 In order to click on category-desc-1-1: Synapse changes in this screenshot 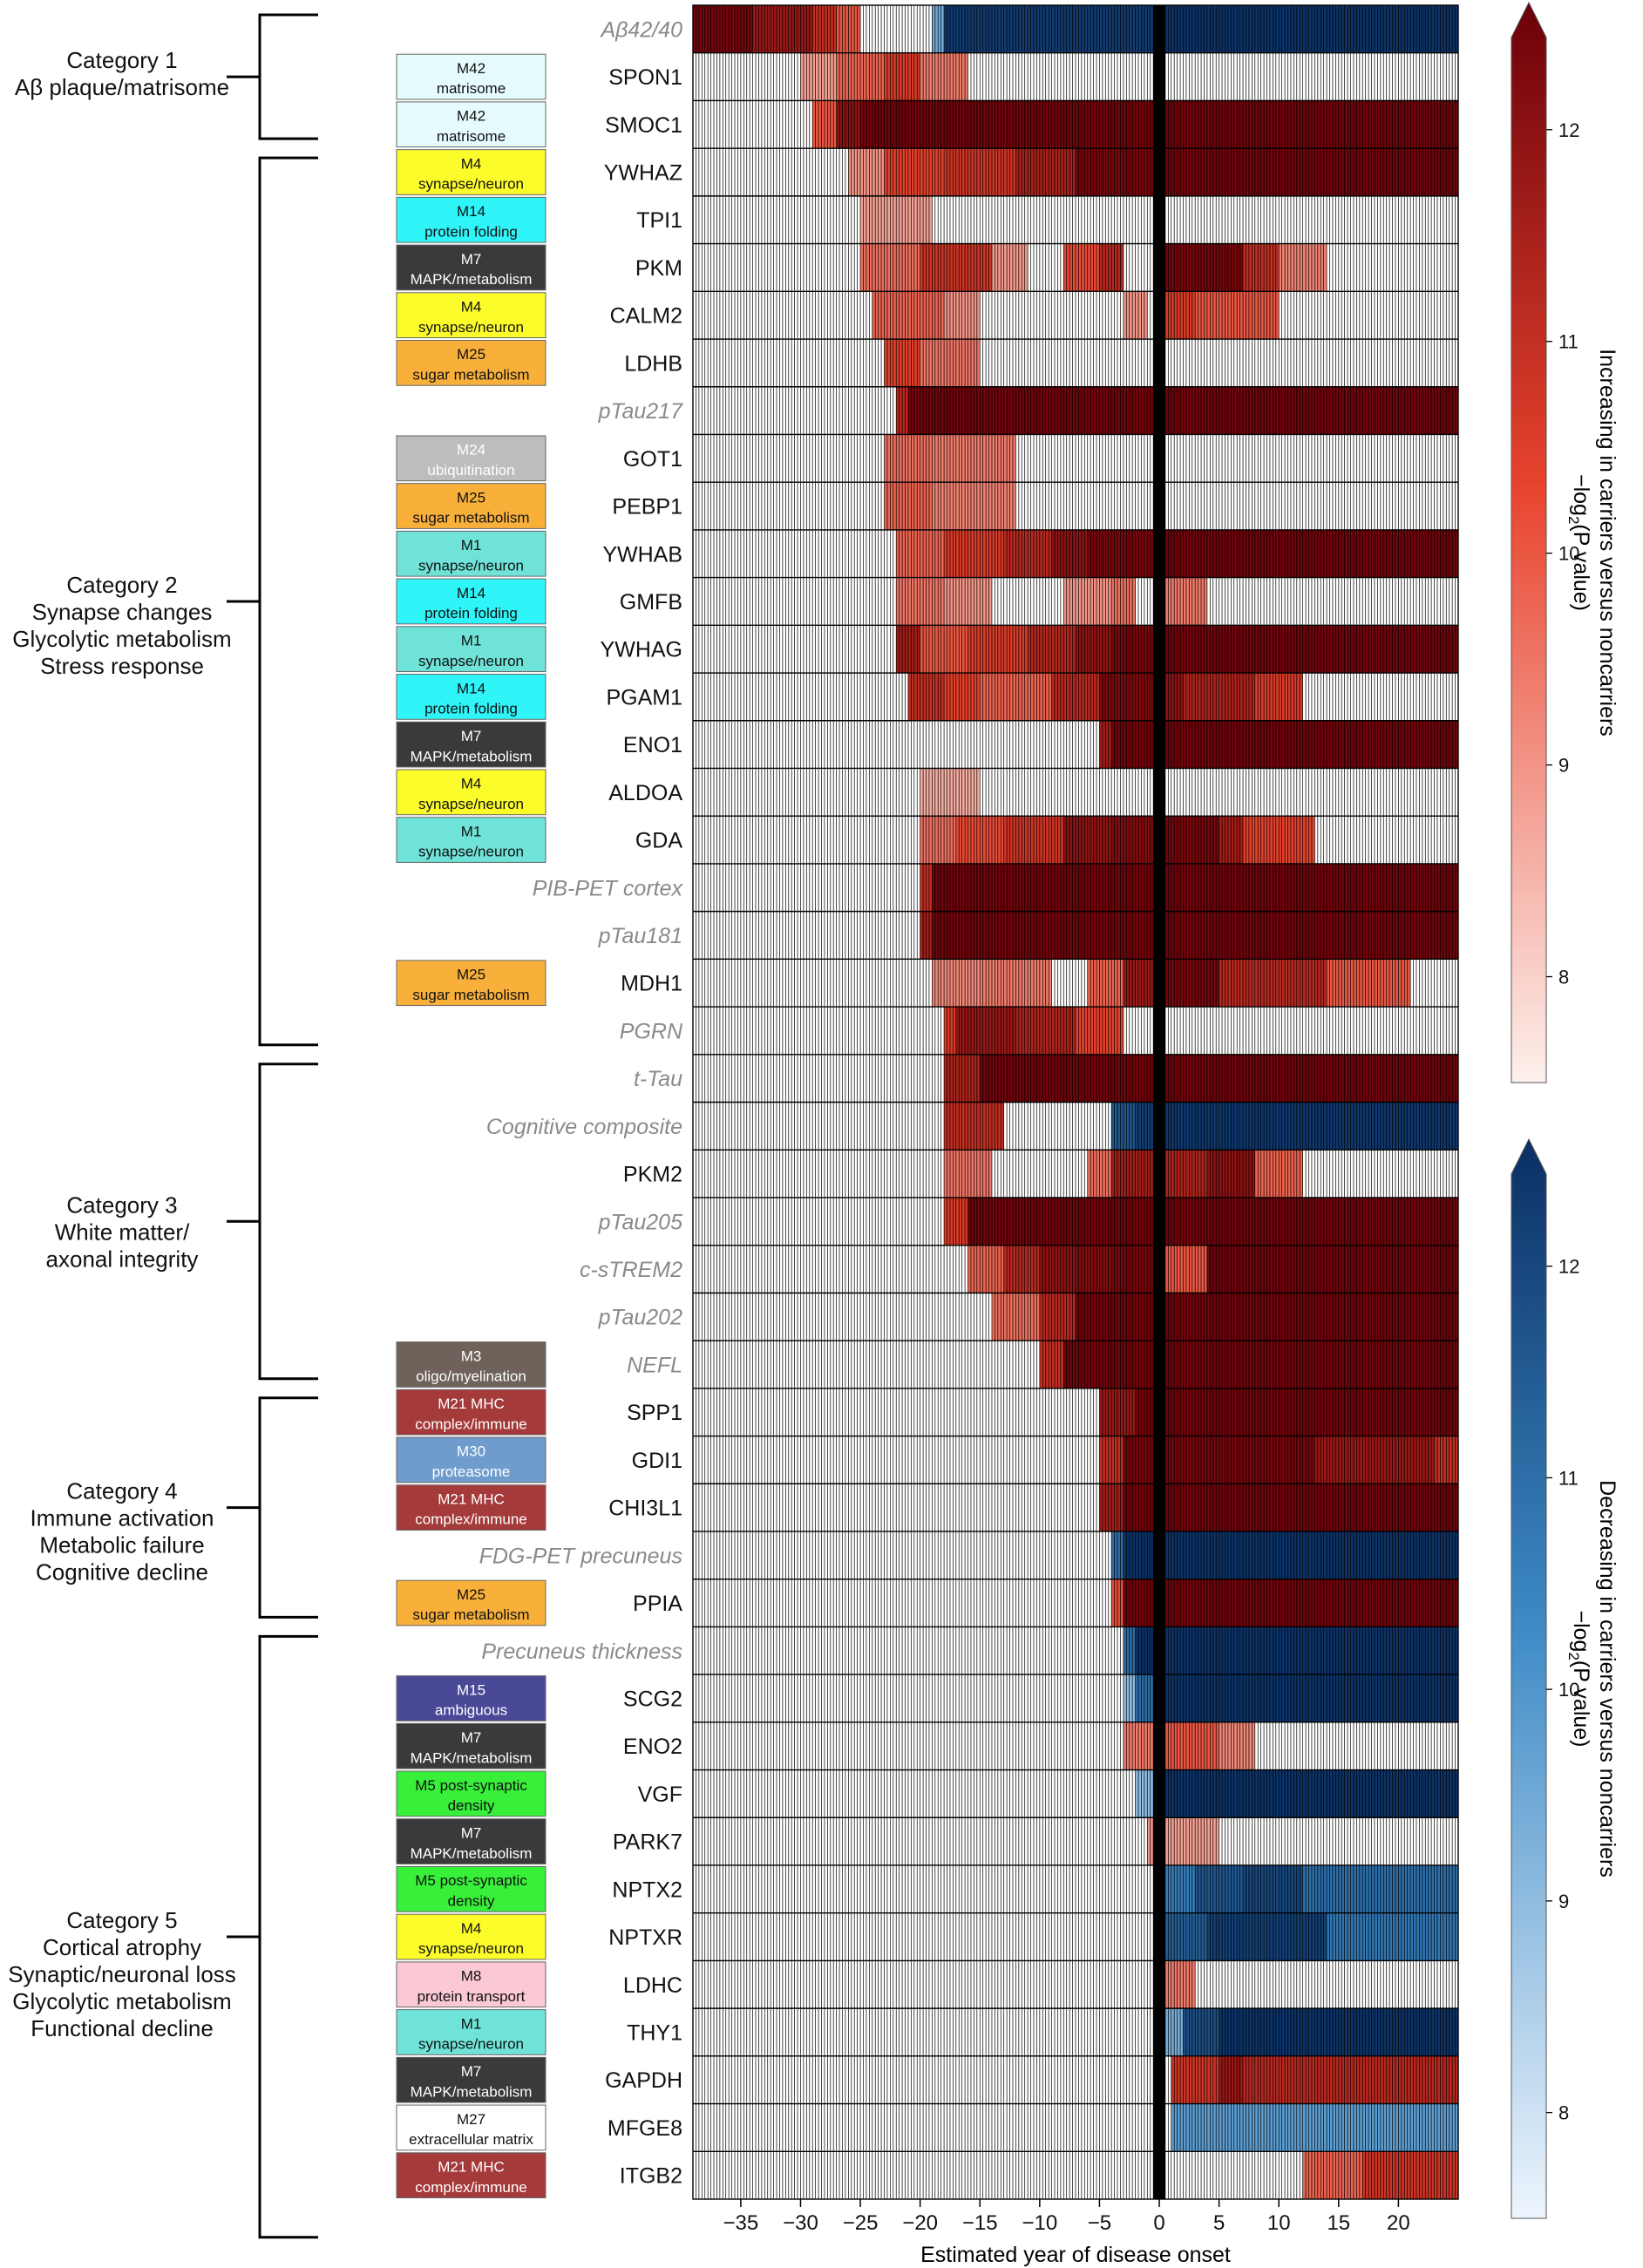, I will do `click(122, 612)`.